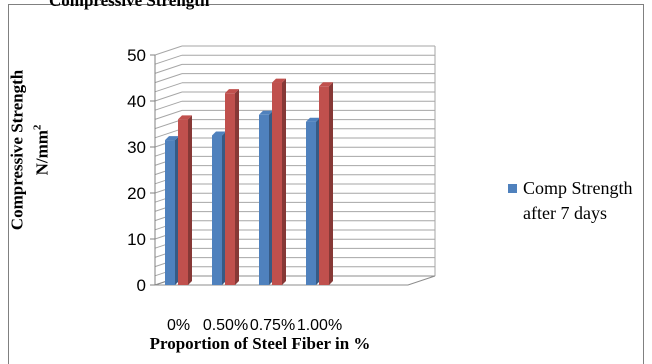 This screenshot has height=364, width=652. Describe the element at coordinates (42, 153) in the screenshot. I see `y-axis-label-line2: N/mm` at that location.